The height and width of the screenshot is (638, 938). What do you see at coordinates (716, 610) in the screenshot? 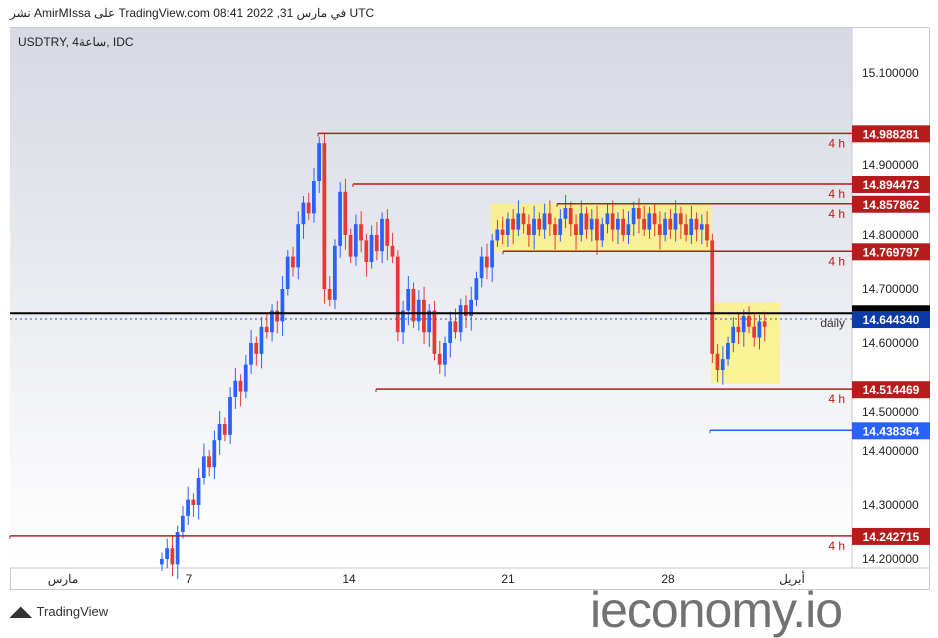
I see `watermark: ieconomy.io` at bounding box center [716, 610].